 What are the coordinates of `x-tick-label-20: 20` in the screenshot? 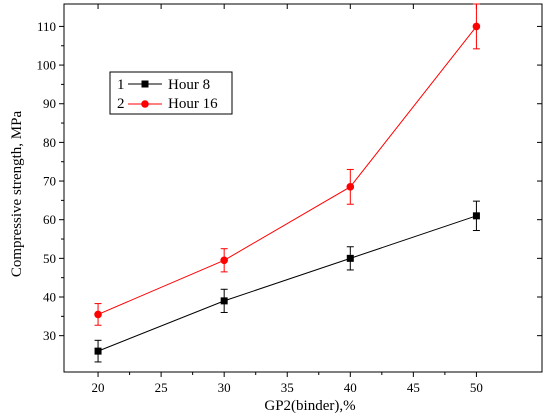 It's located at (98, 387).